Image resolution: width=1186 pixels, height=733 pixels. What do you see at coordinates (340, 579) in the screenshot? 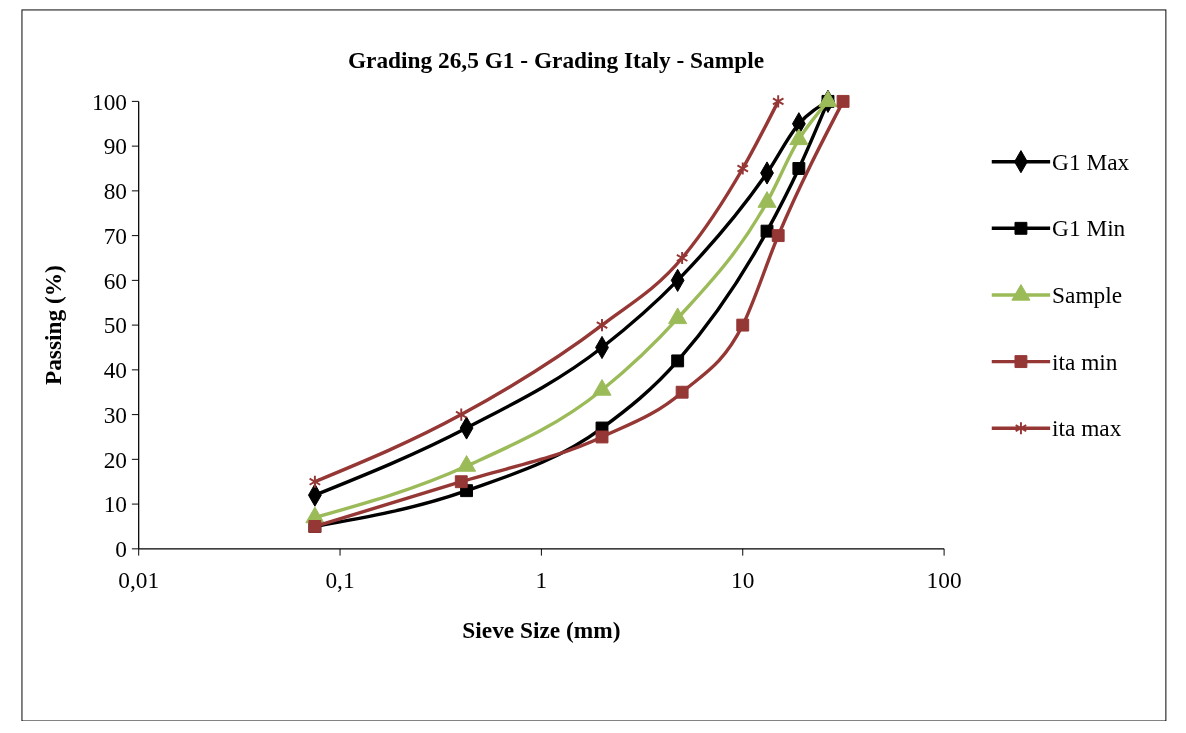
I see `x-tick-label: 0,1` at bounding box center [340, 579].